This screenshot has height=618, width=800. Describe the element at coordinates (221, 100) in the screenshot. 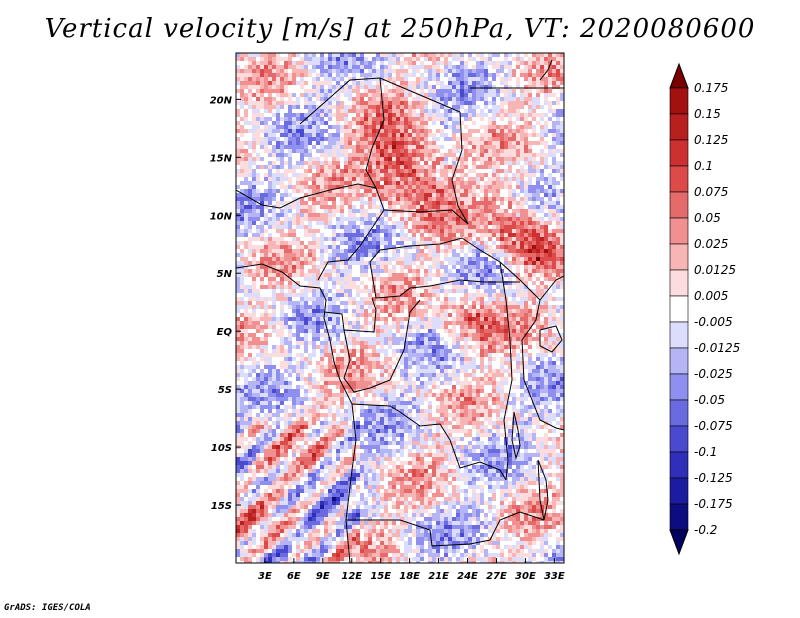

I see `lat-tick-label: 20N` at that location.